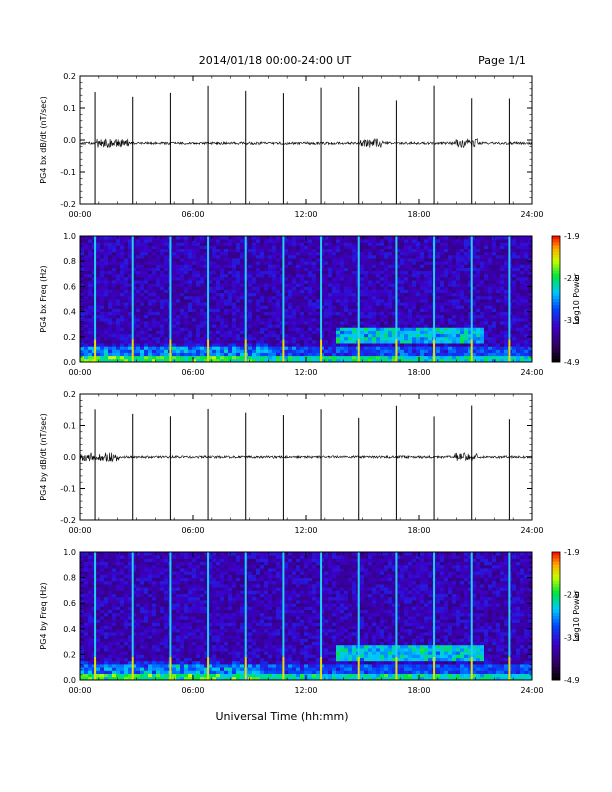 This screenshot has height=792, width=612. What do you see at coordinates (502, 60) in the screenshot?
I see `page-indicator: Page 1/1` at bounding box center [502, 60].